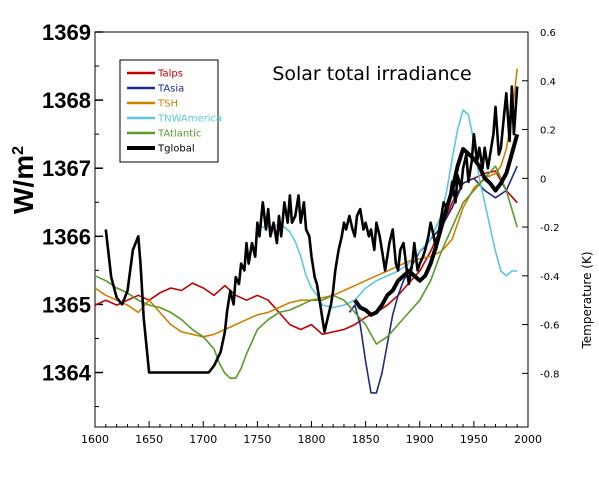 The height and width of the screenshot is (481, 599). What do you see at coordinates (528, 439) in the screenshot?
I see `x-tick-label: 2000` at bounding box center [528, 439].